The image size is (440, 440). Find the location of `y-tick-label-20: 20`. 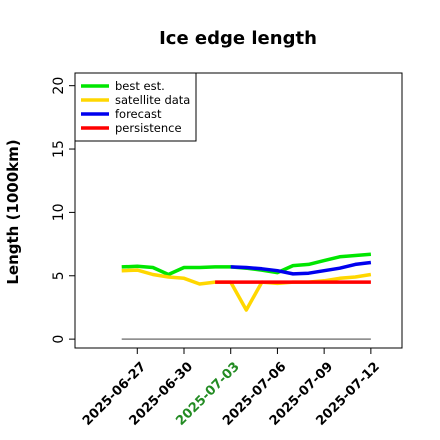

y-tick-label-20: 20 is located at coordinates (59, 86).